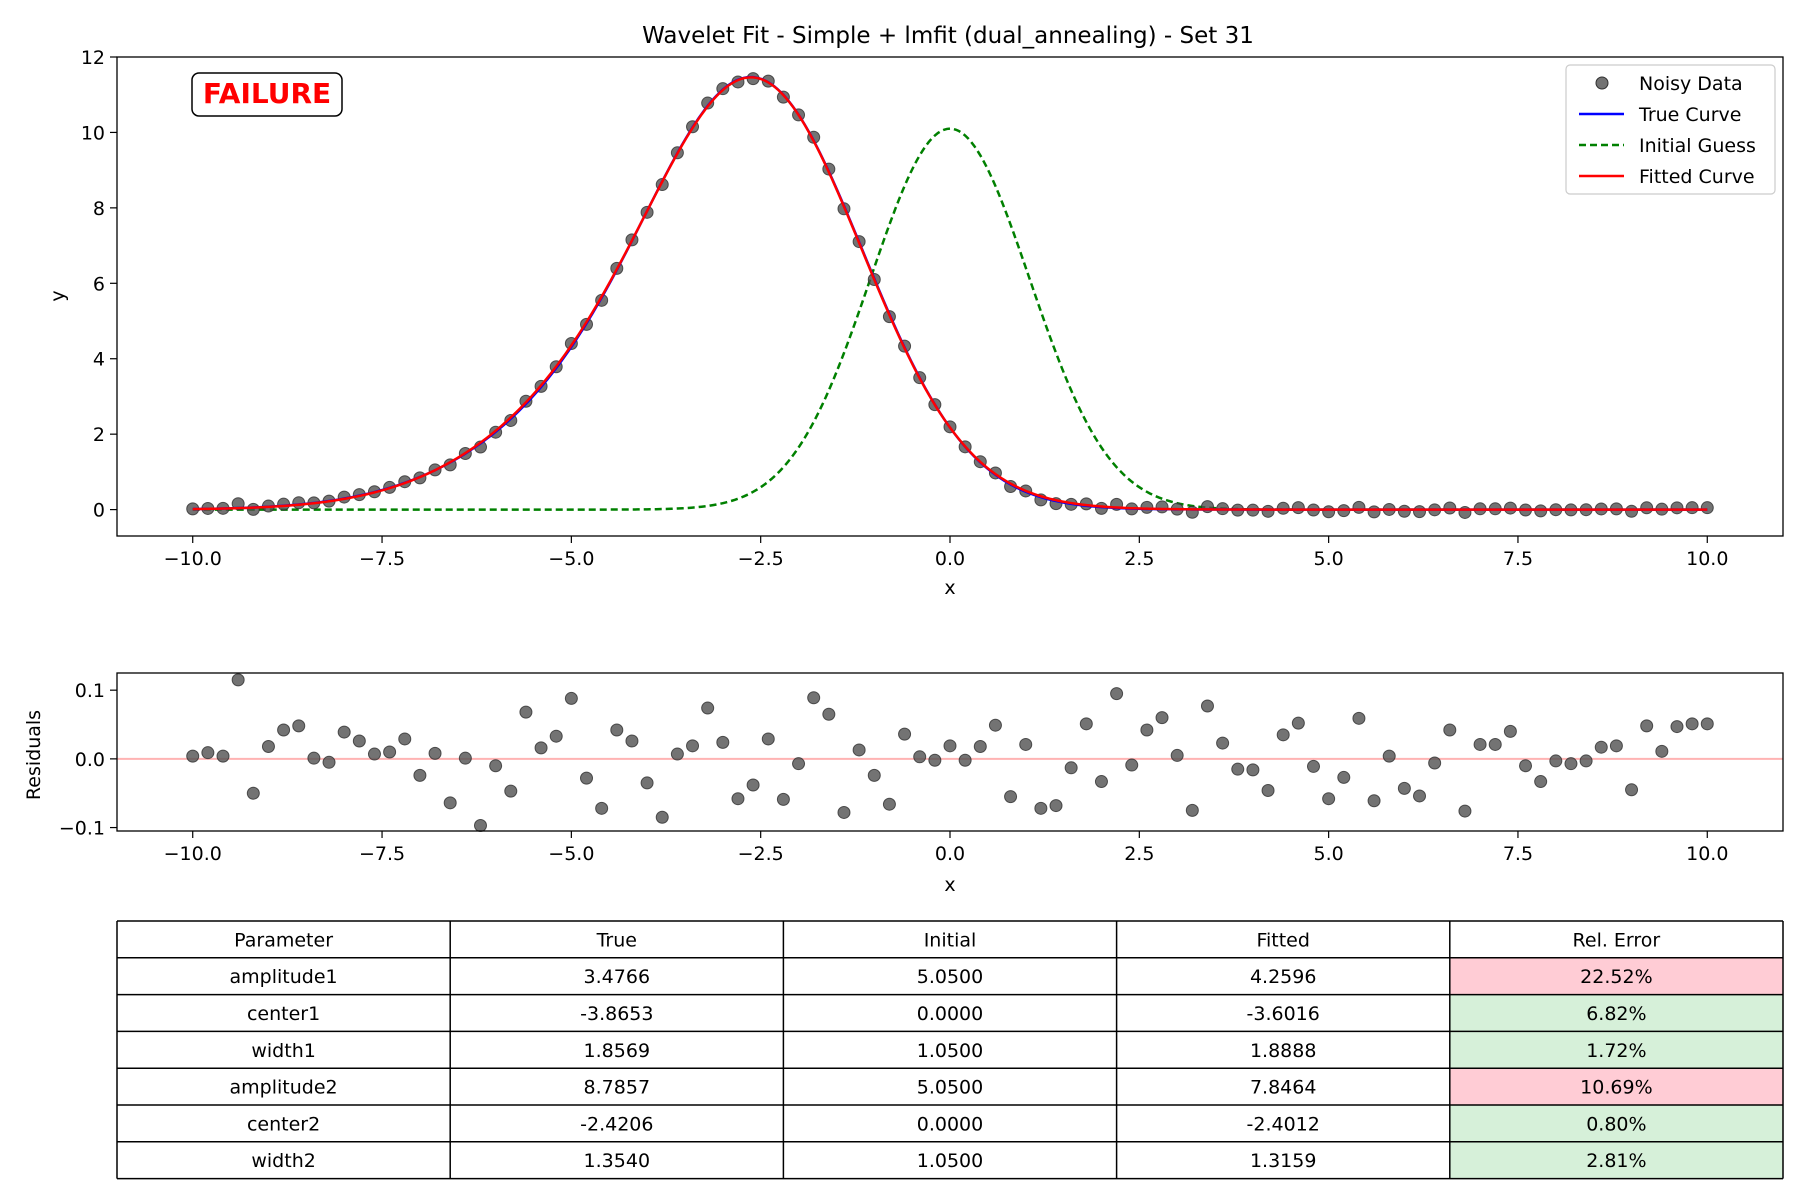 The height and width of the screenshot is (1200, 1800). Describe the element at coordinates (1283, 1014) in the screenshot. I see `table-cell: -3.6016` at that location.